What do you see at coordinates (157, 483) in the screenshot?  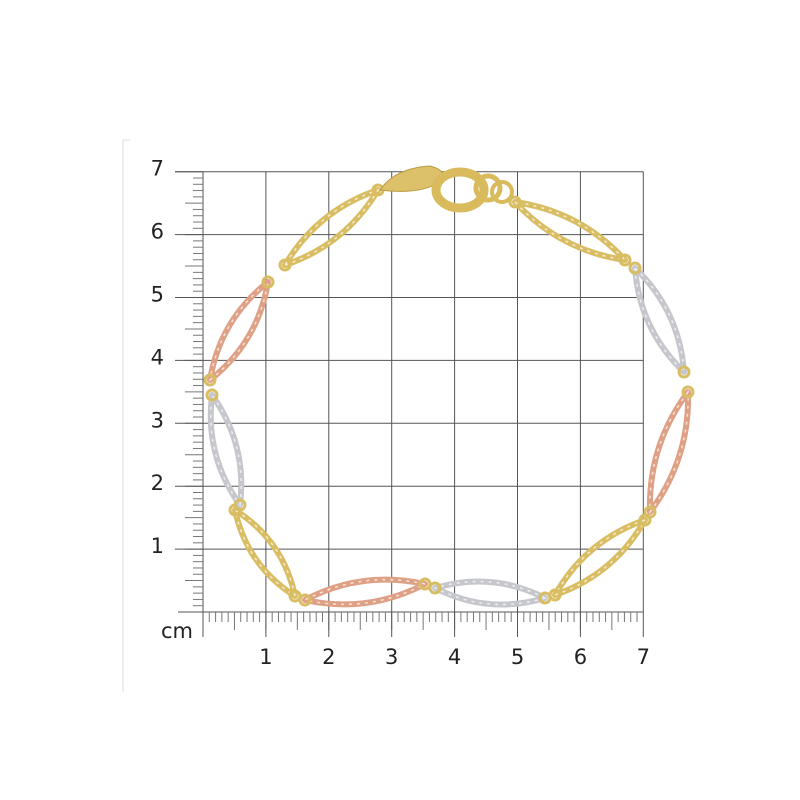 I see `y-tick-label: 2` at bounding box center [157, 483].